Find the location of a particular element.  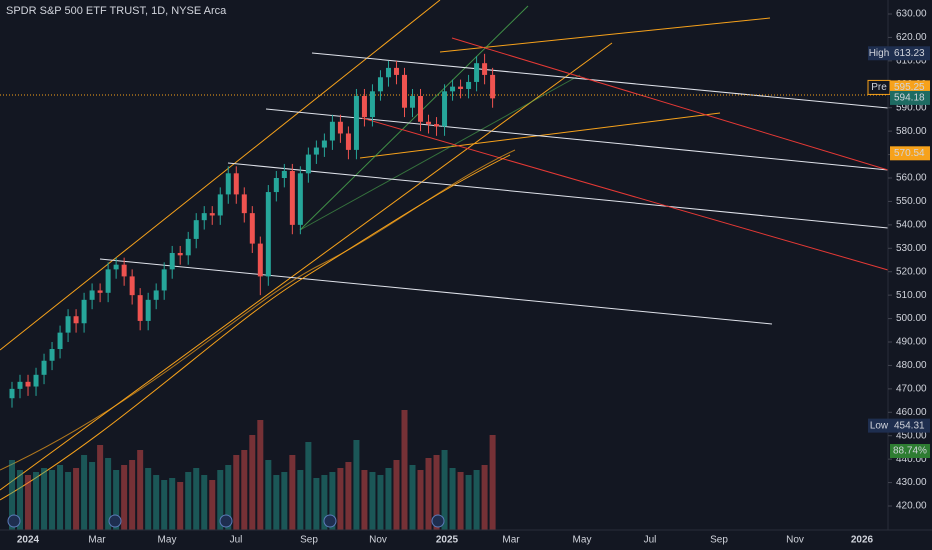

y-tick-label: 620.00 is located at coordinates (911, 37).